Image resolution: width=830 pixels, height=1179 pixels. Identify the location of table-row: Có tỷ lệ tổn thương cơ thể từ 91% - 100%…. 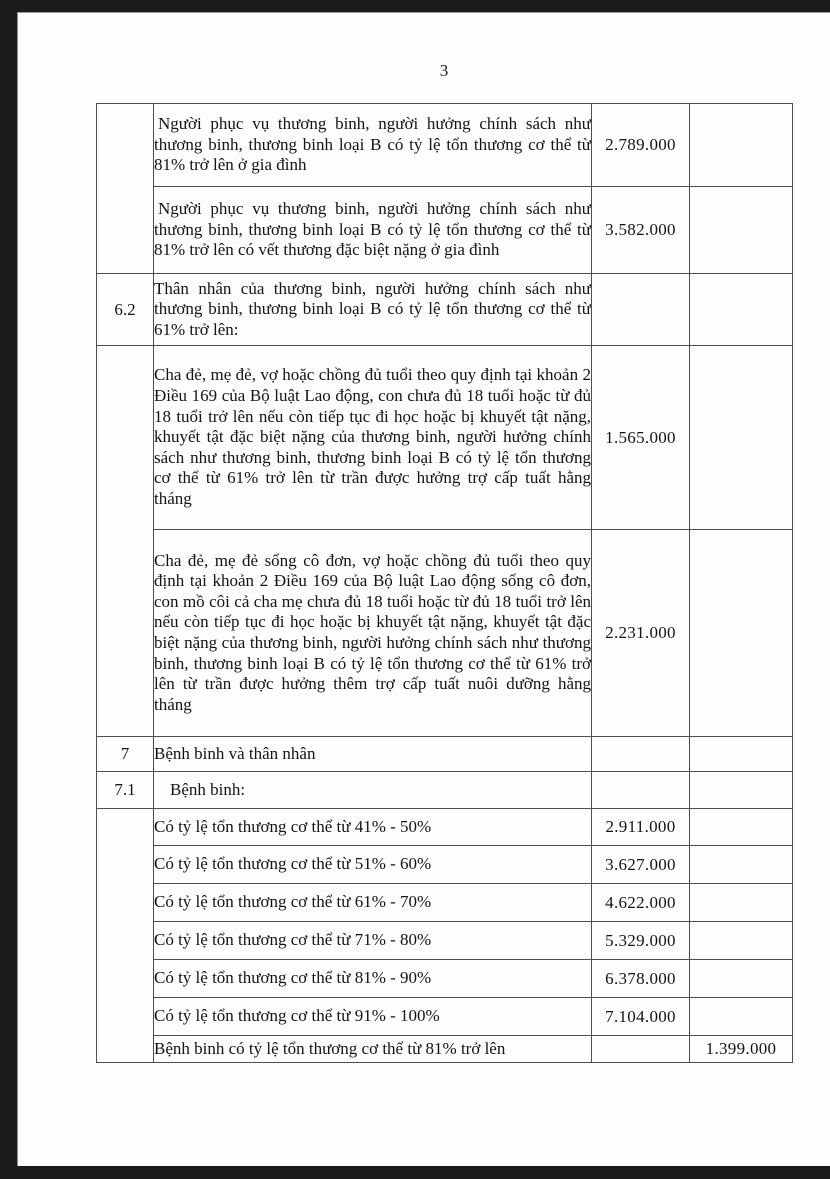
(445, 1016).